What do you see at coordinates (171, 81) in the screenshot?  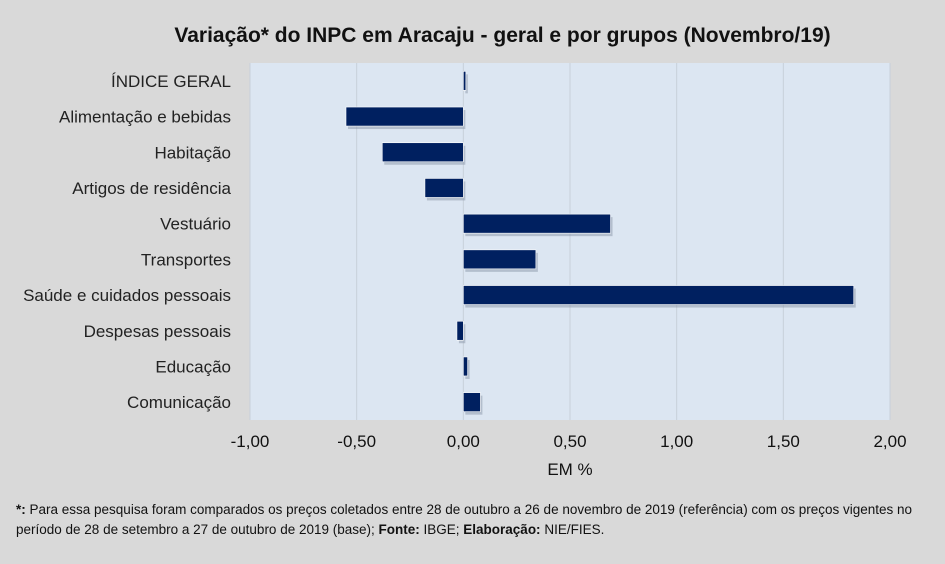 I see `category-label: ÍNDICE GERAL` at bounding box center [171, 81].